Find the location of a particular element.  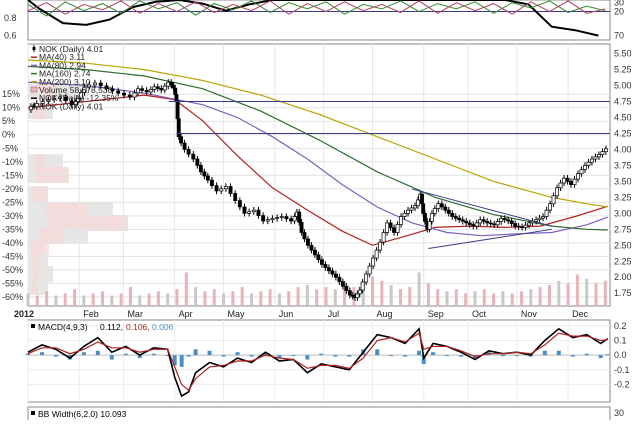

macd-legend-swatch is located at coordinates (33, 326).